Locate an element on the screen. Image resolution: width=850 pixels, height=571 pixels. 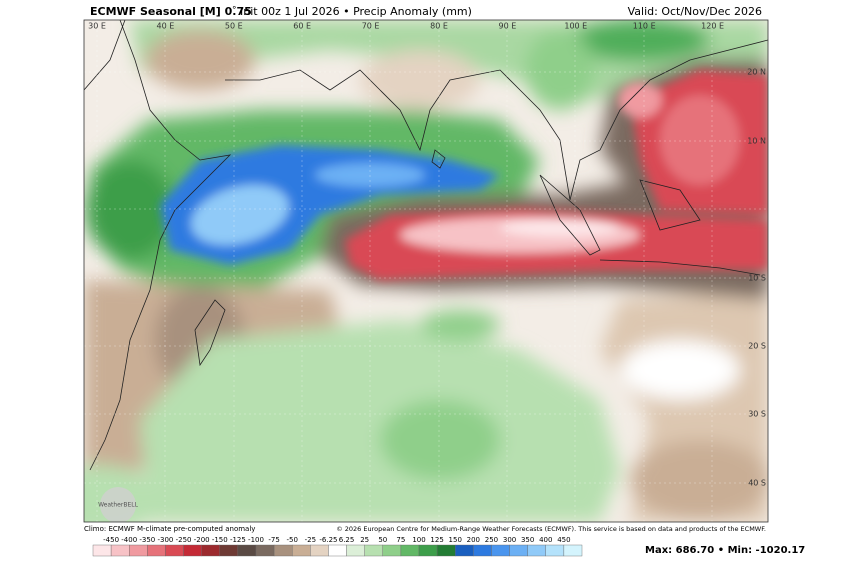
lat-label: 10 N is located at coordinates (756, 141).